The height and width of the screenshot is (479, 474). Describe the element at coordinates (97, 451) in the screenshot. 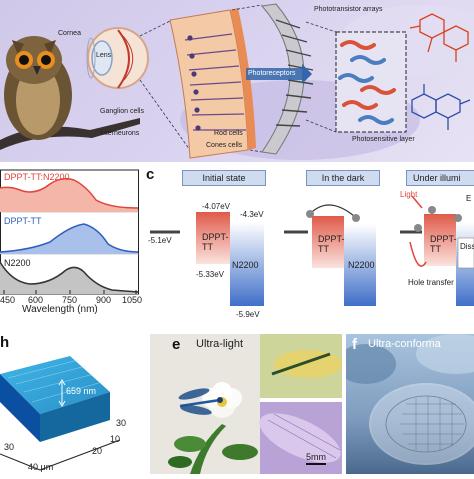

I see `tick-right-20: 20` at that location.